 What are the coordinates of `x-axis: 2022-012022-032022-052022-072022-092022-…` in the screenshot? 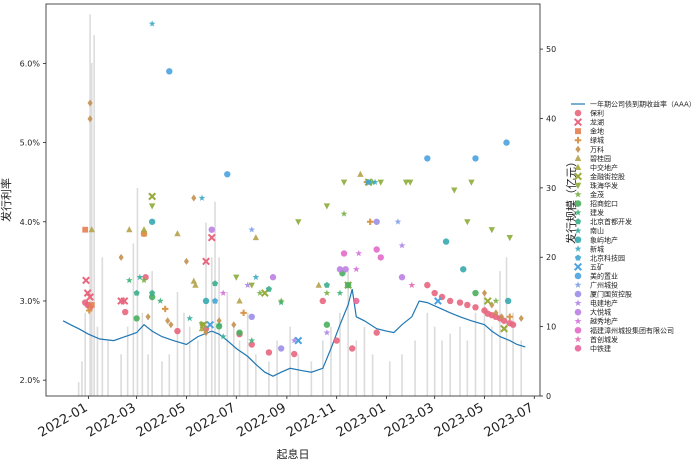 It's located at (286, 418).